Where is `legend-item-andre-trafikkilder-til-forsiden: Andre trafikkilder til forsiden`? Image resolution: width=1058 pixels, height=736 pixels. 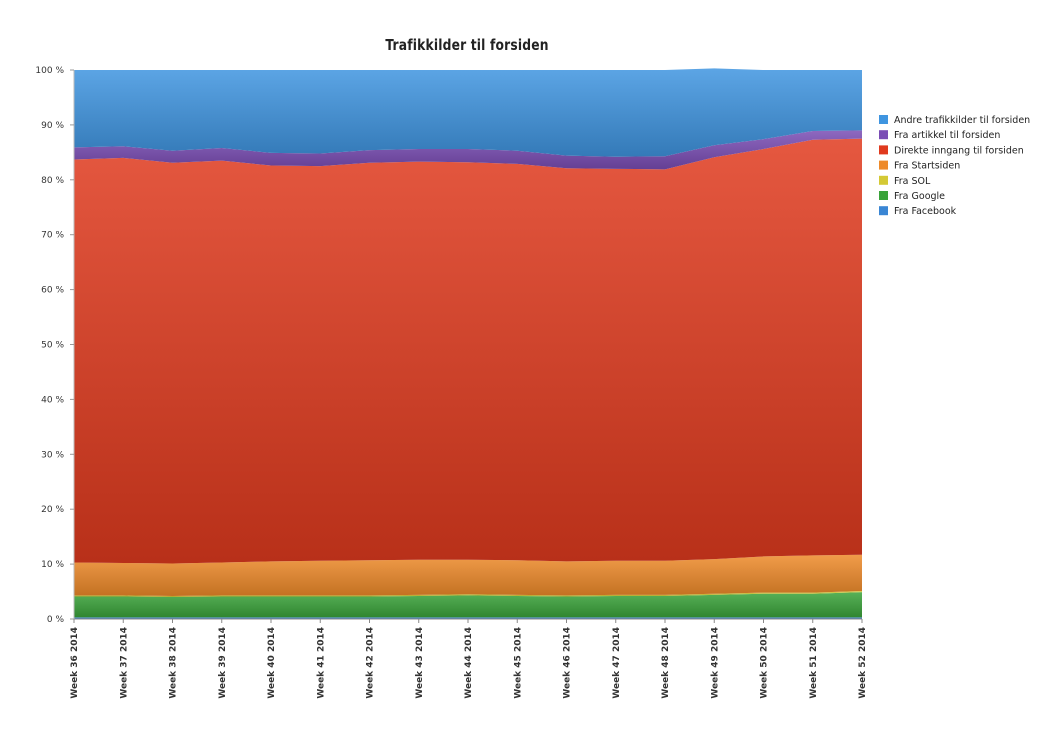
legend-item-andre-trafikkilder-til-forsiden: Andre trafikkilder til forsiden is located at coordinates (954, 120).